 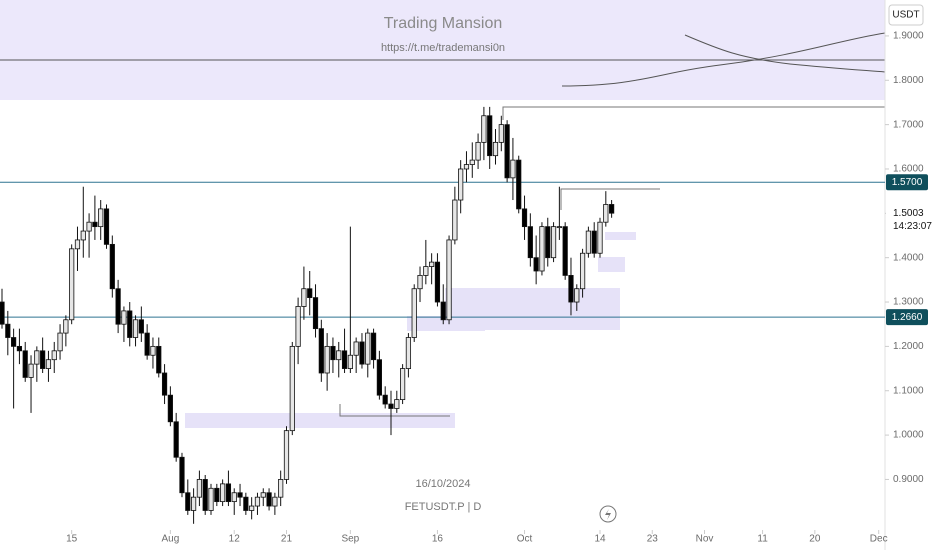 What do you see at coordinates (235, 539) in the screenshot?
I see `x-tick-label: 12` at bounding box center [235, 539].